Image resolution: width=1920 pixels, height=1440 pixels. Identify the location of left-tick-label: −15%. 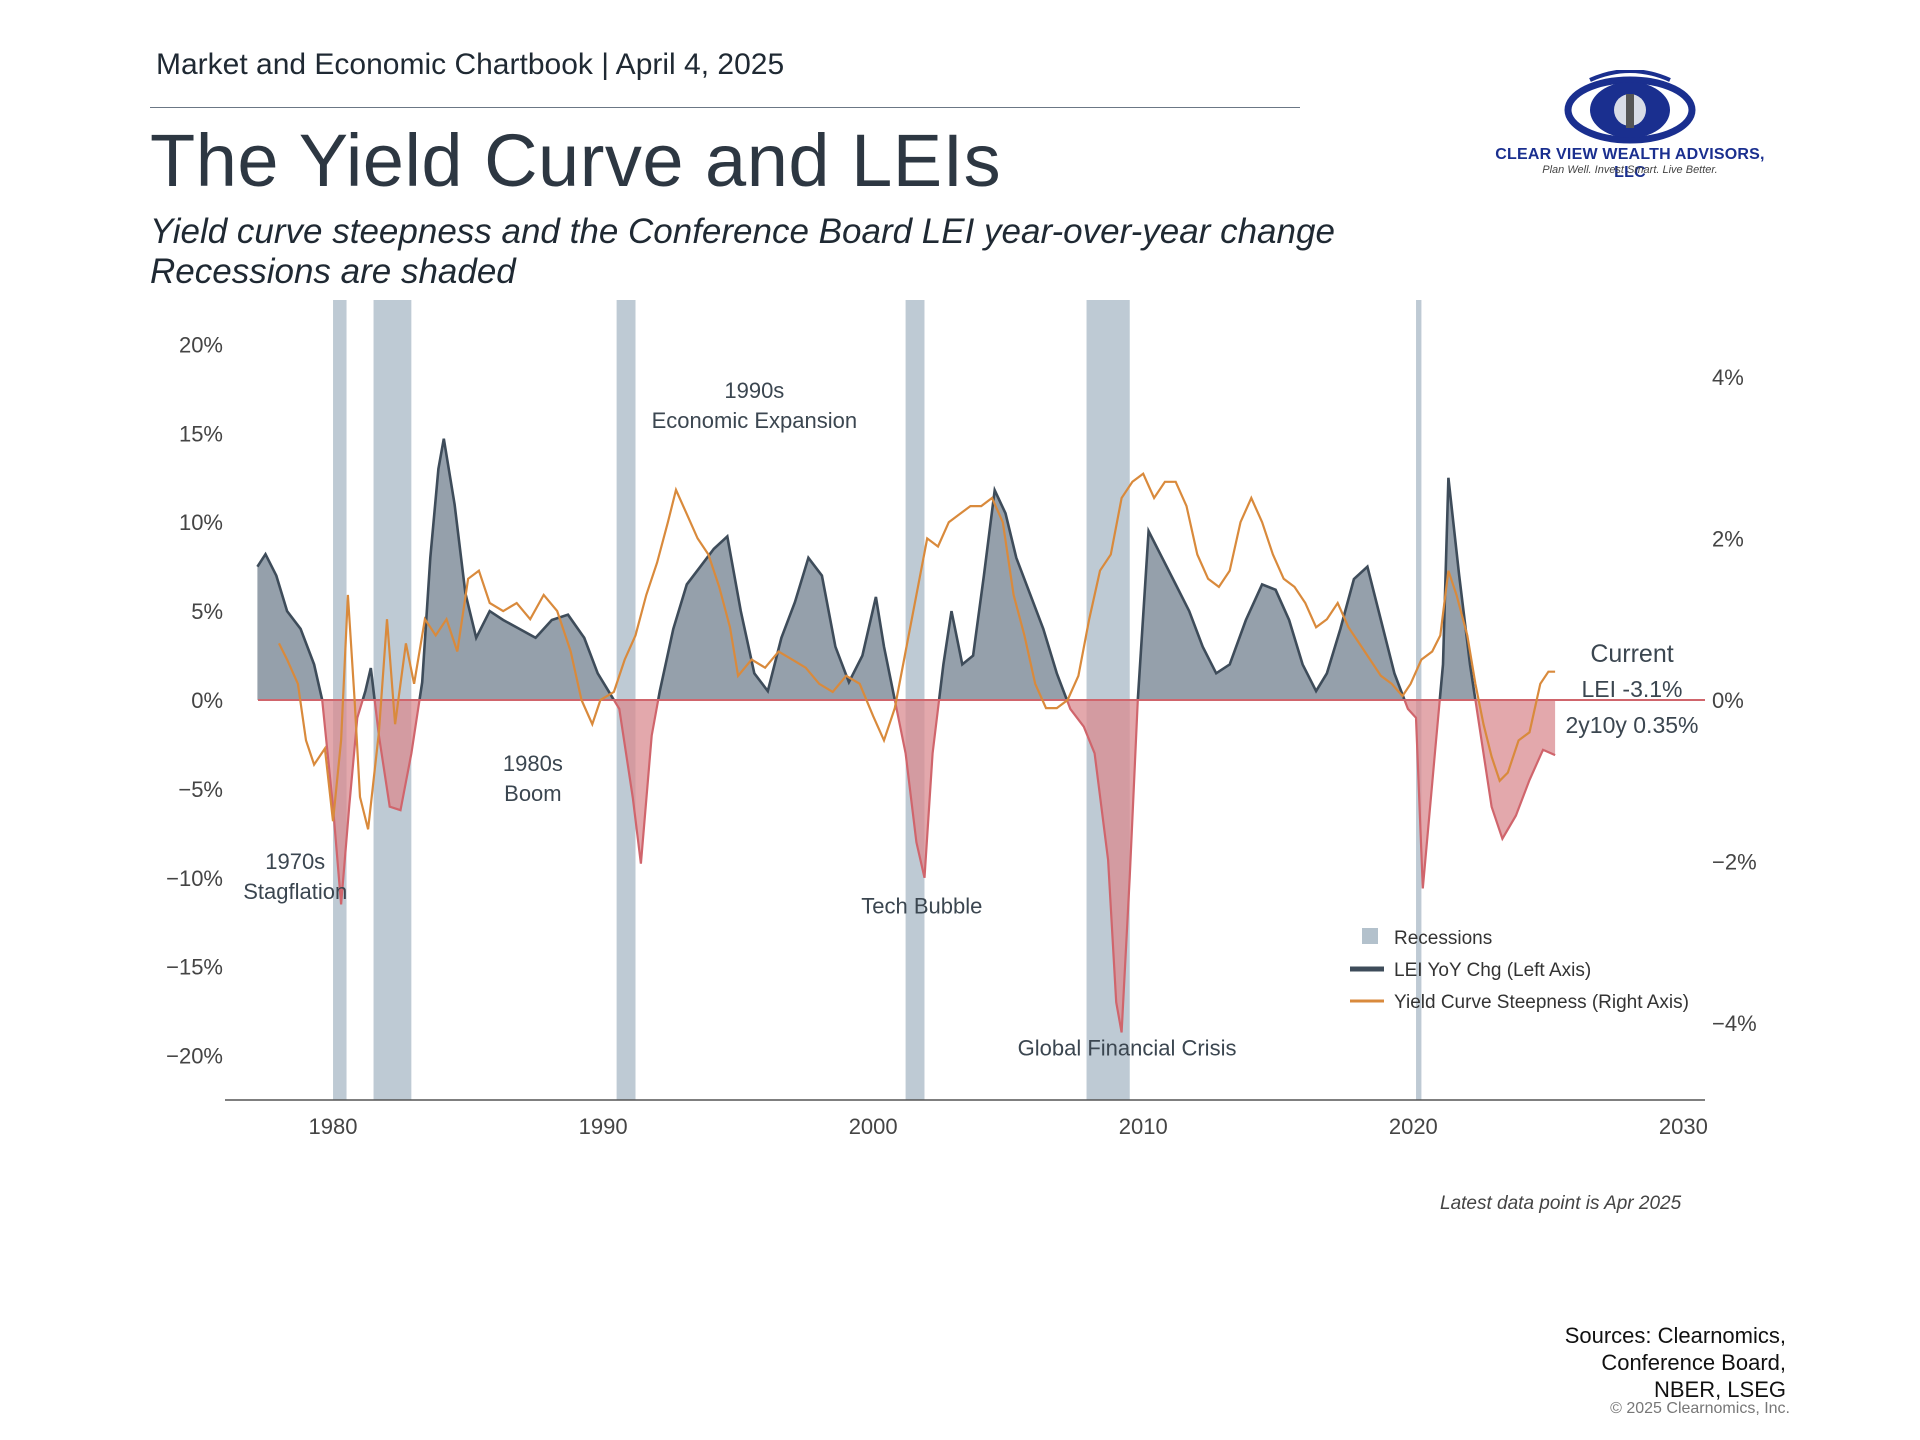
(194, 967).